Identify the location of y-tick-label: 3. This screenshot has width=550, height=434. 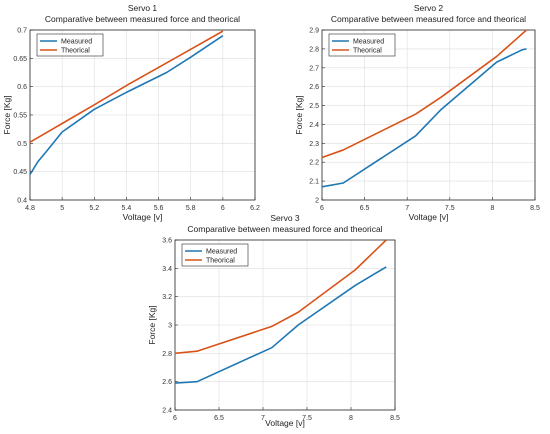
(170, 326).